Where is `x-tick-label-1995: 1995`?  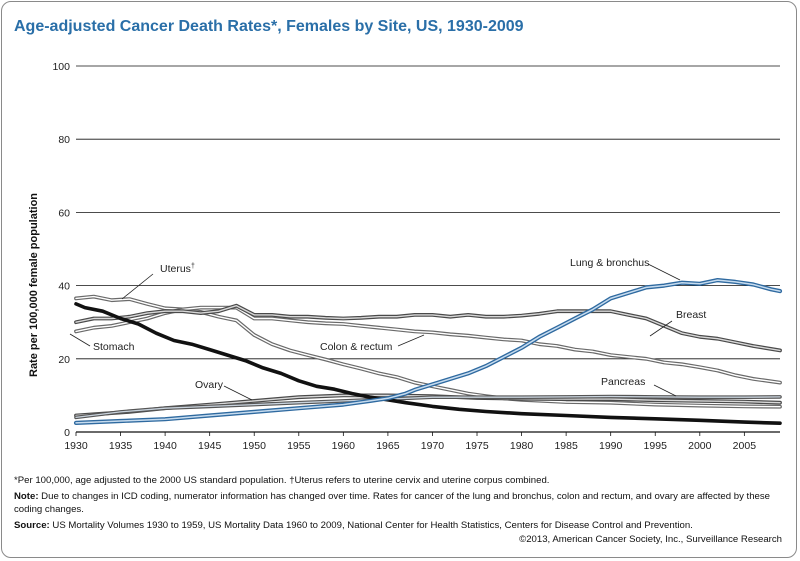
x-tick-label-1995: 1995 is located at coordinates (656, 446).